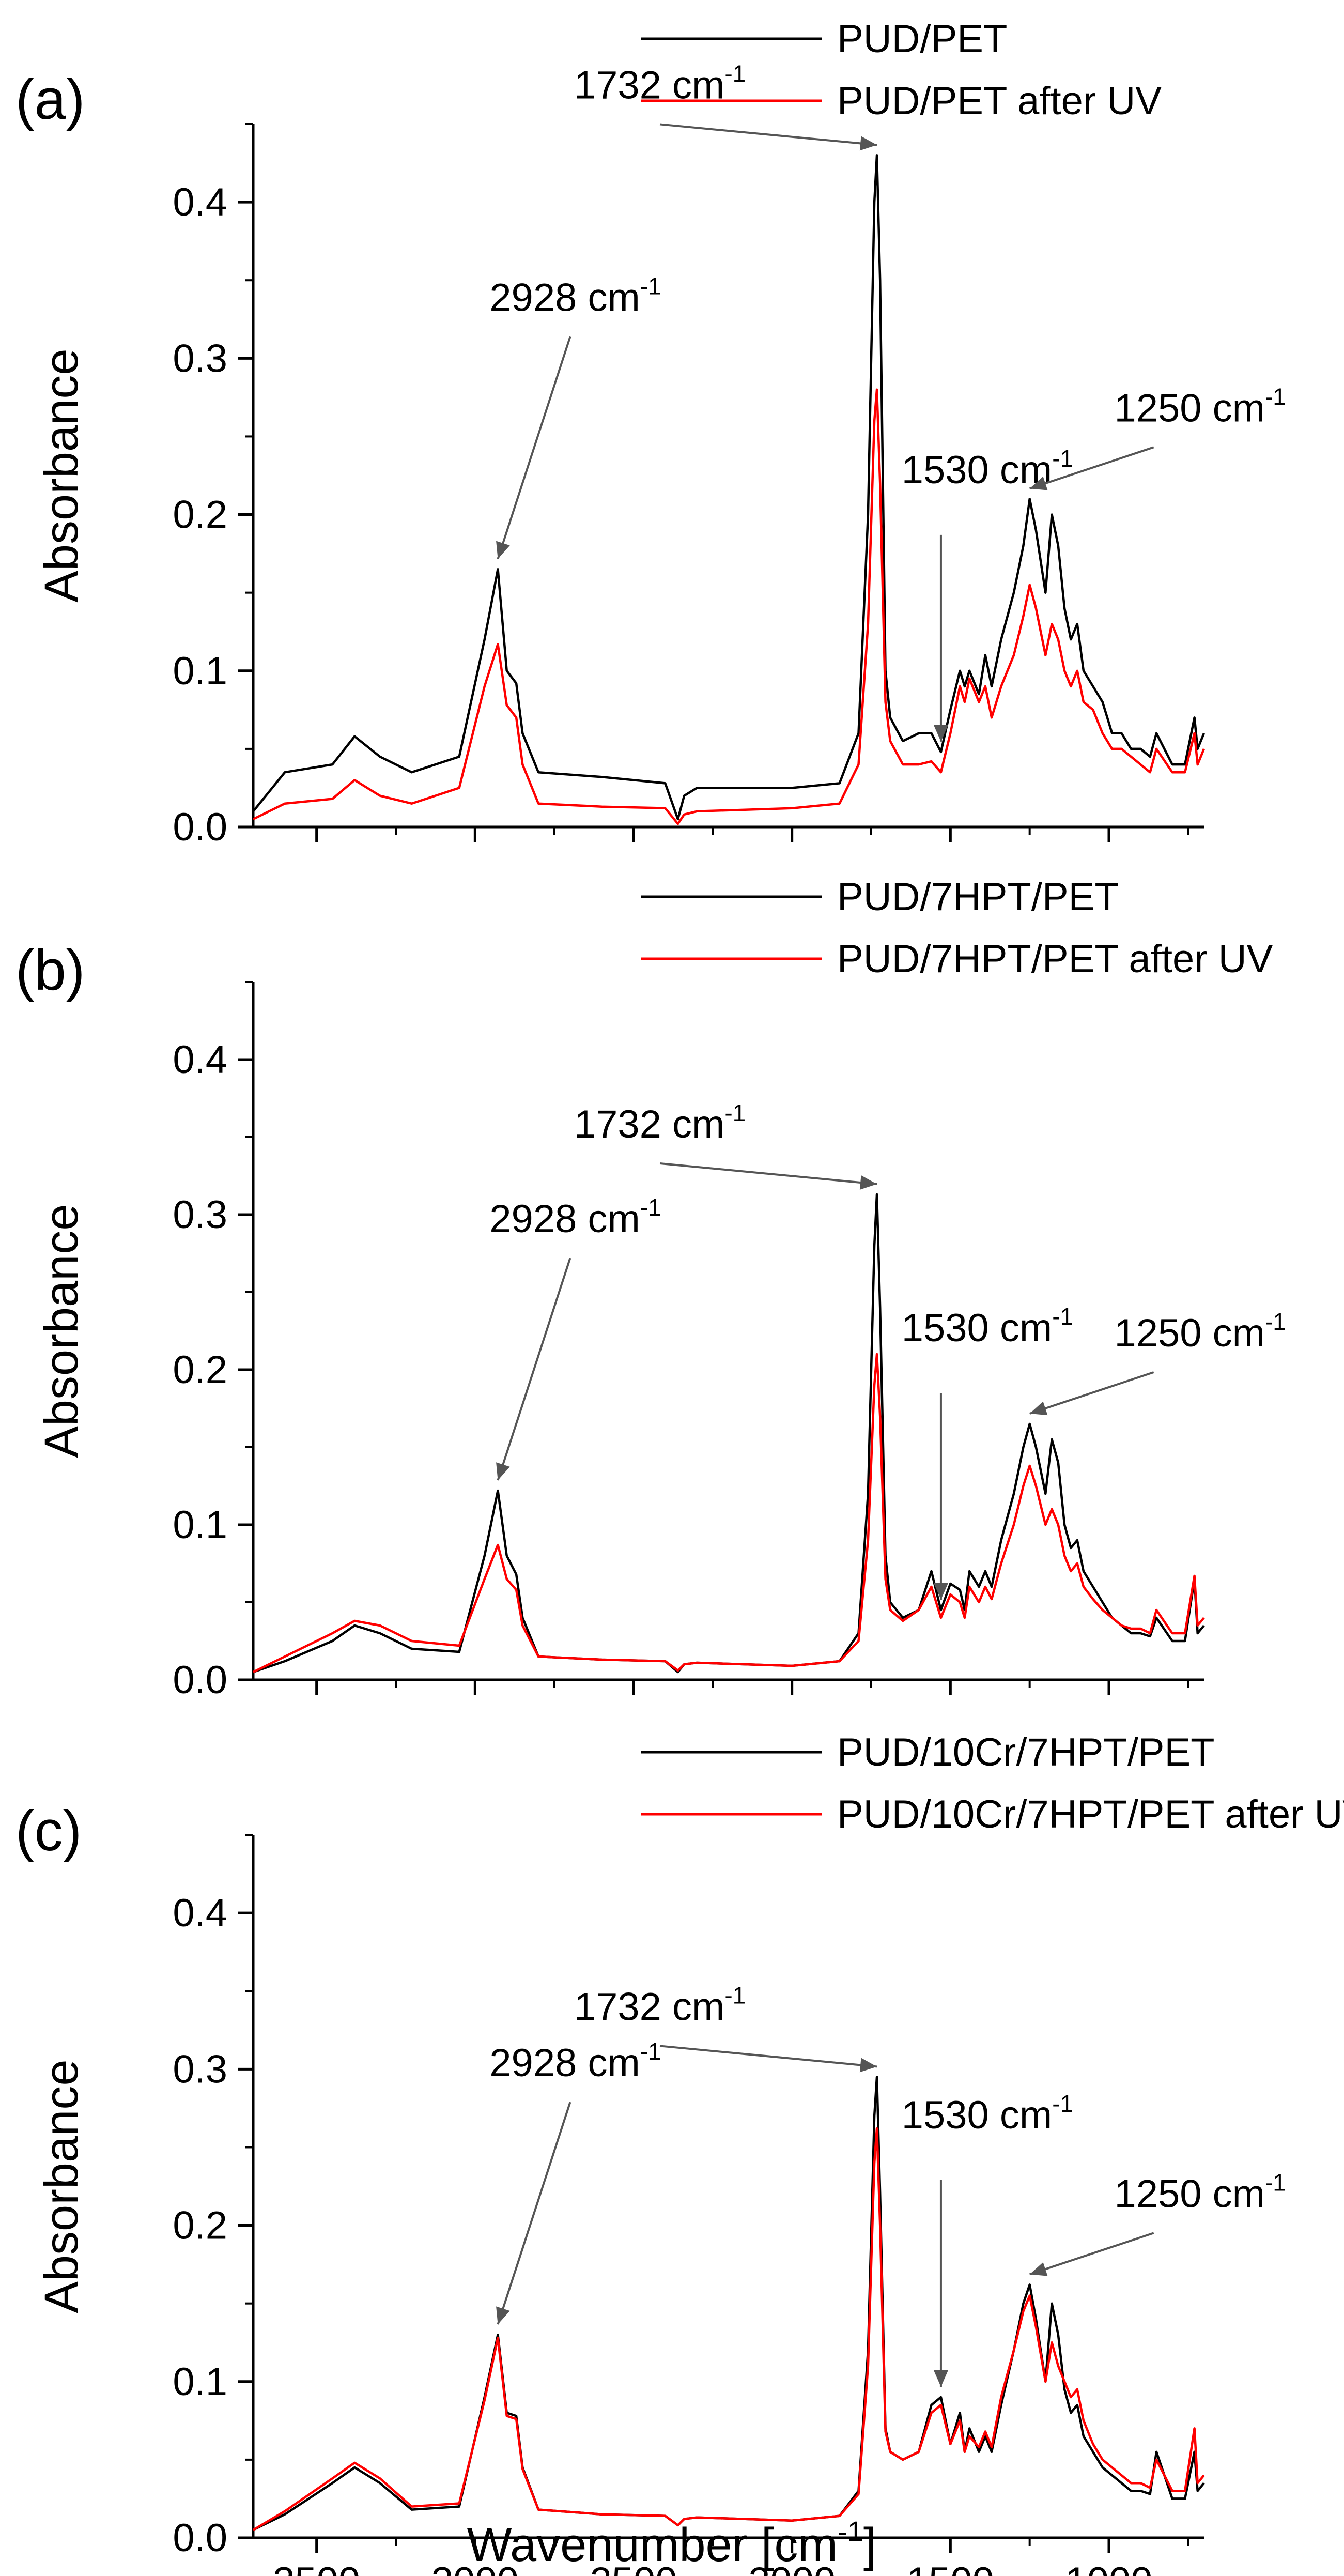 The image size is (1344, 2576). What do you see at coordinates (1026, 1752) in the screenshot?
I see `legend-label: PUD/10Cr/7HPT/PET` at bounding box center [1026, 1752].